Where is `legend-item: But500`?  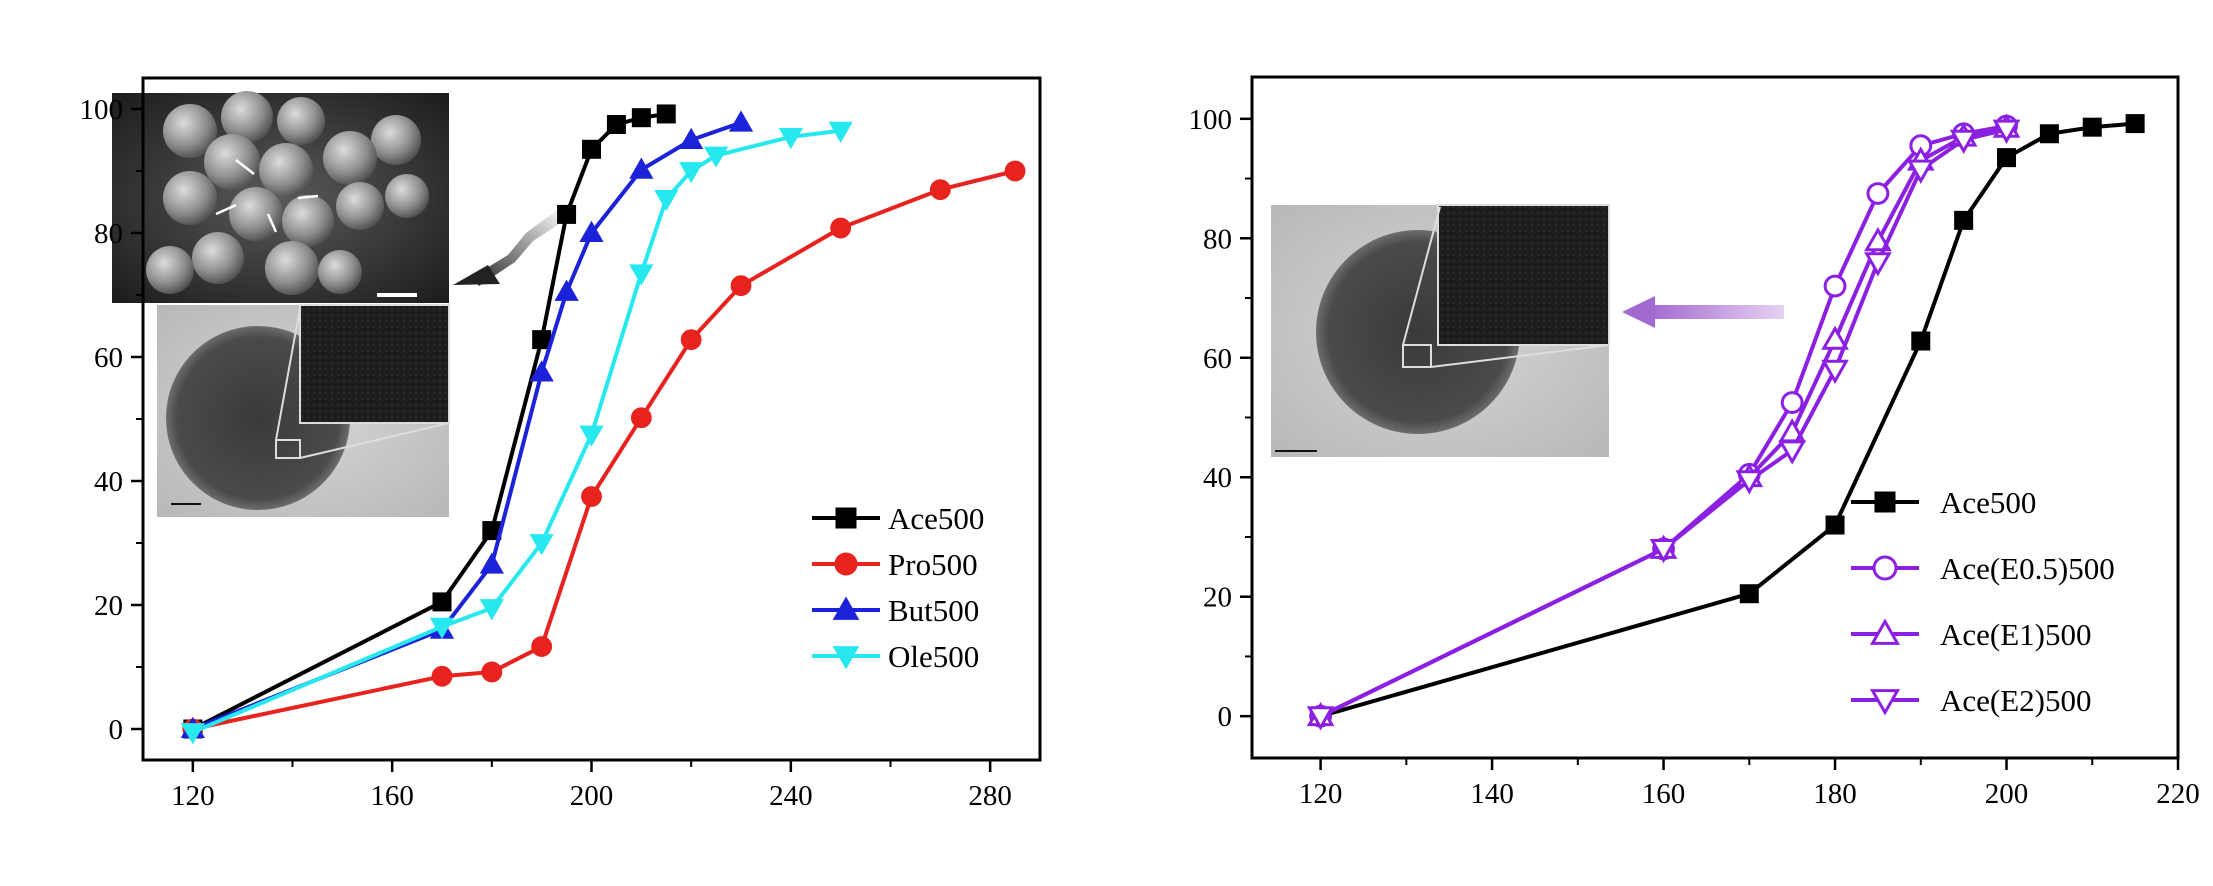 legend-item: But500 is located at coordinates (895, 610).